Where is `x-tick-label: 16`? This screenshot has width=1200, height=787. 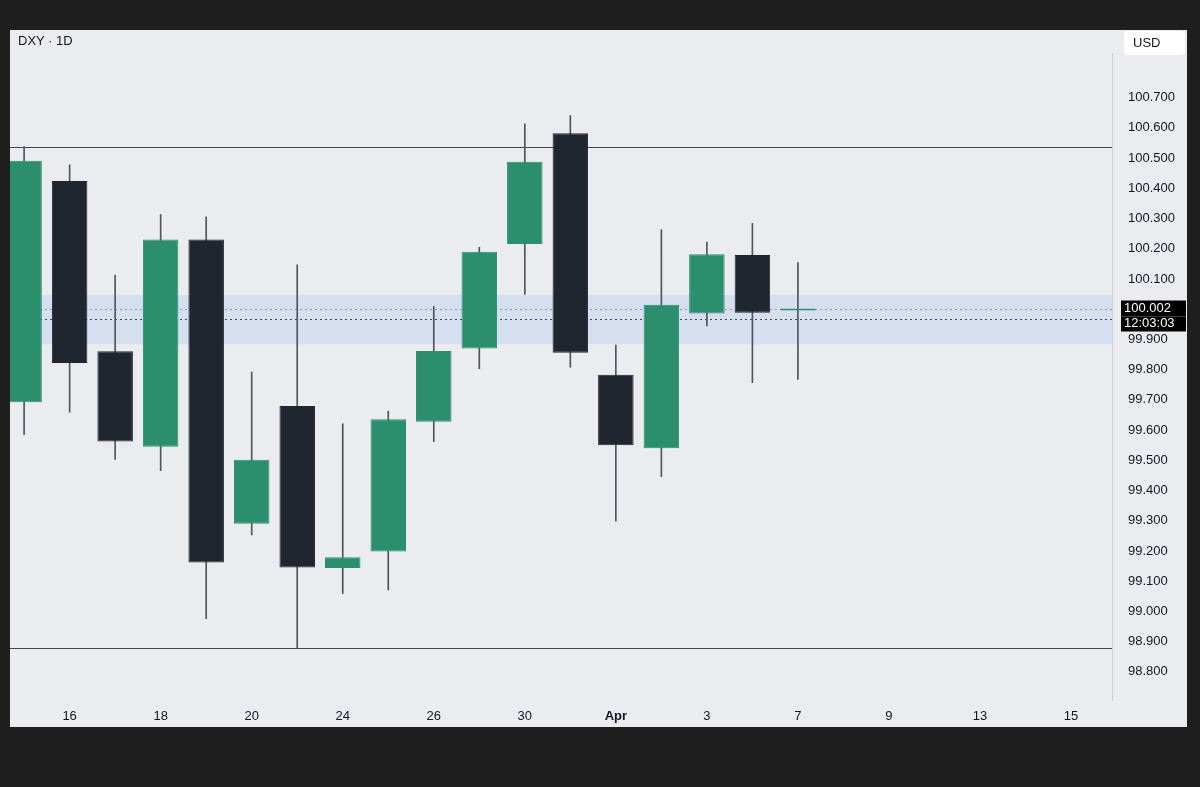
x-tick-label: 16 is located at coordinates (69, 716).